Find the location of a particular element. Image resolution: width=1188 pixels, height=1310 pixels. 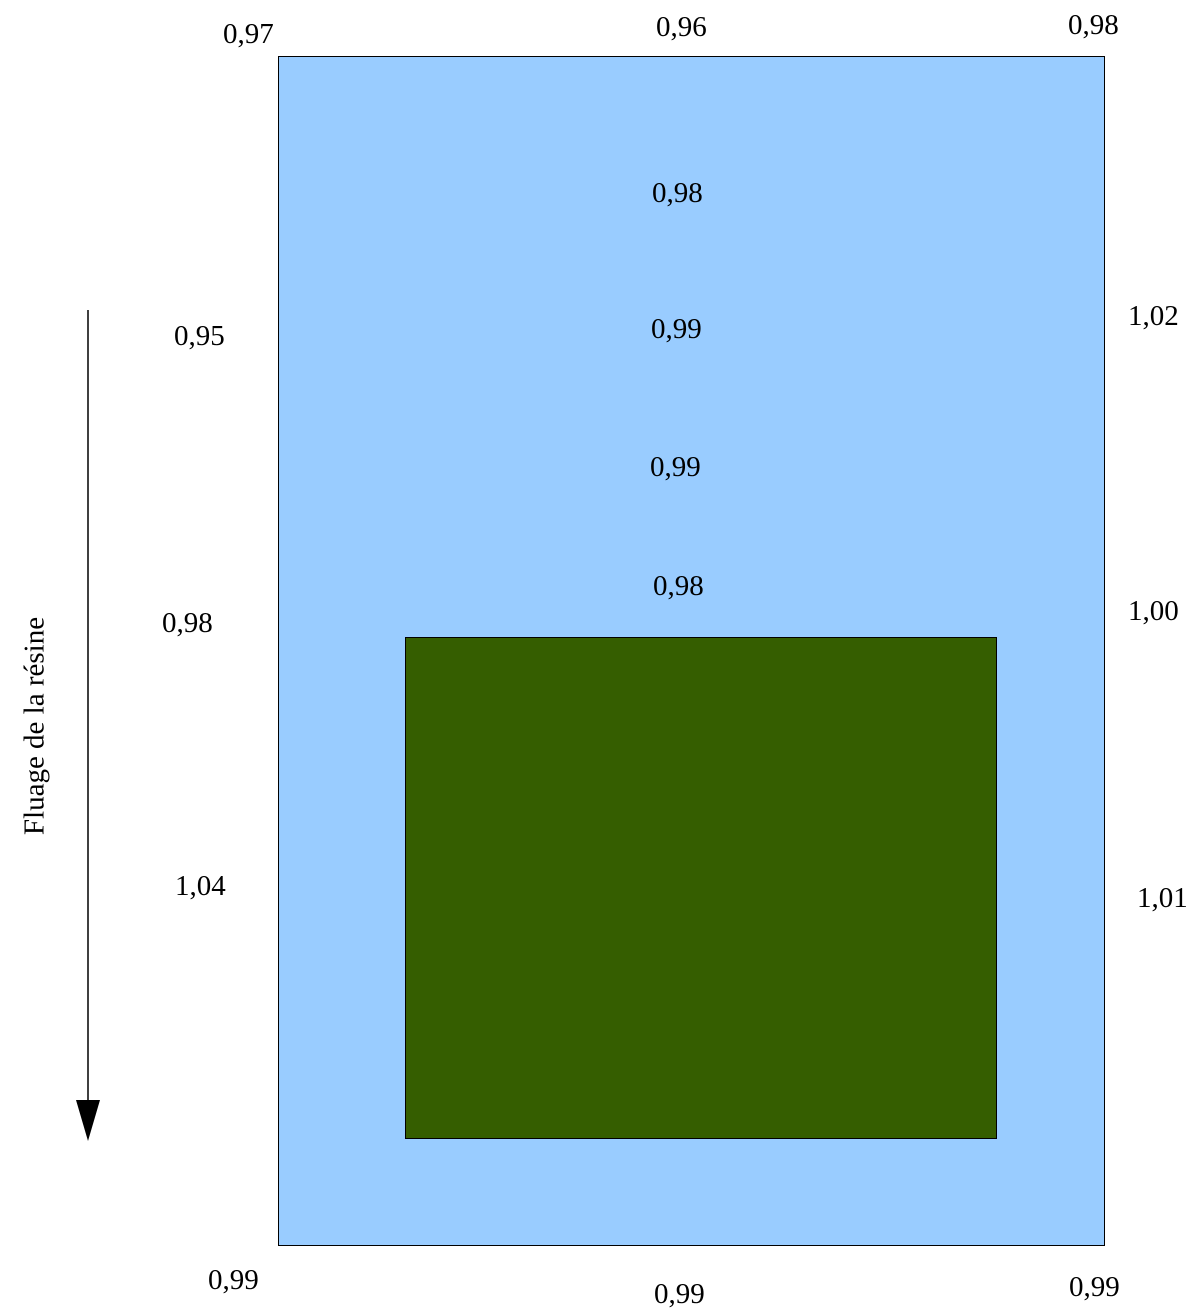

value-right-3: 1,01 is located at coordinates (1162, 898).